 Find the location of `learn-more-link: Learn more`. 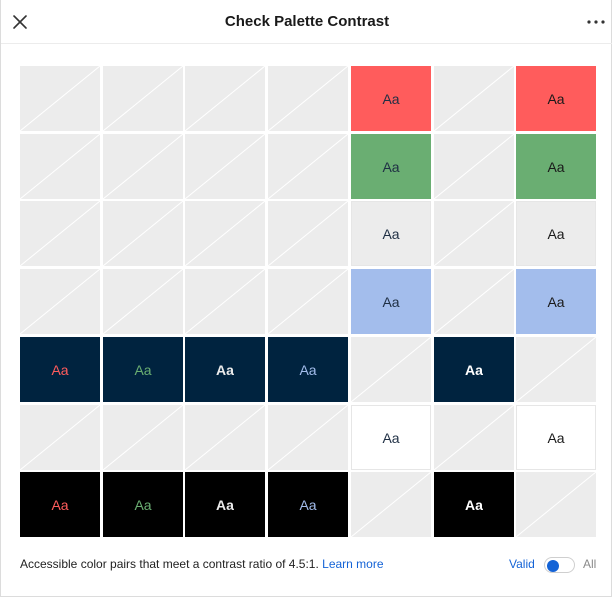

learn-more-link: Learn more is located at coordinates (353, 564).